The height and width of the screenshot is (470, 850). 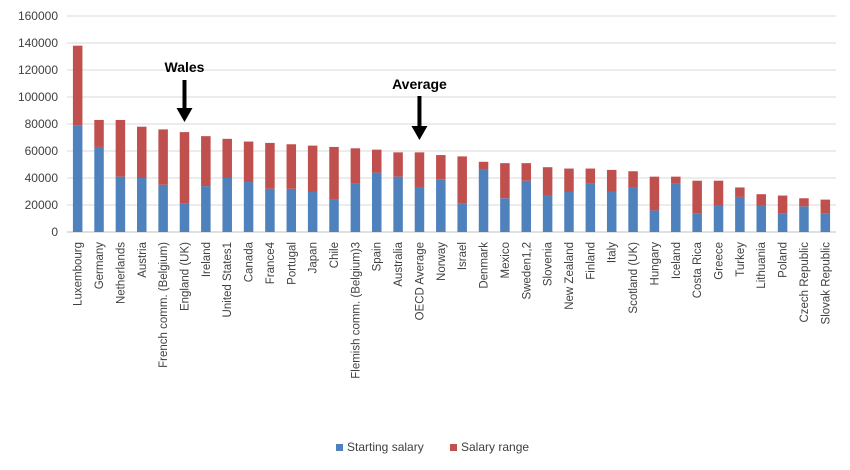 What do you see at coordinates (419, 84) in the screenshot?
I see `annotation-label: Average` at bounding box center [419, 84].